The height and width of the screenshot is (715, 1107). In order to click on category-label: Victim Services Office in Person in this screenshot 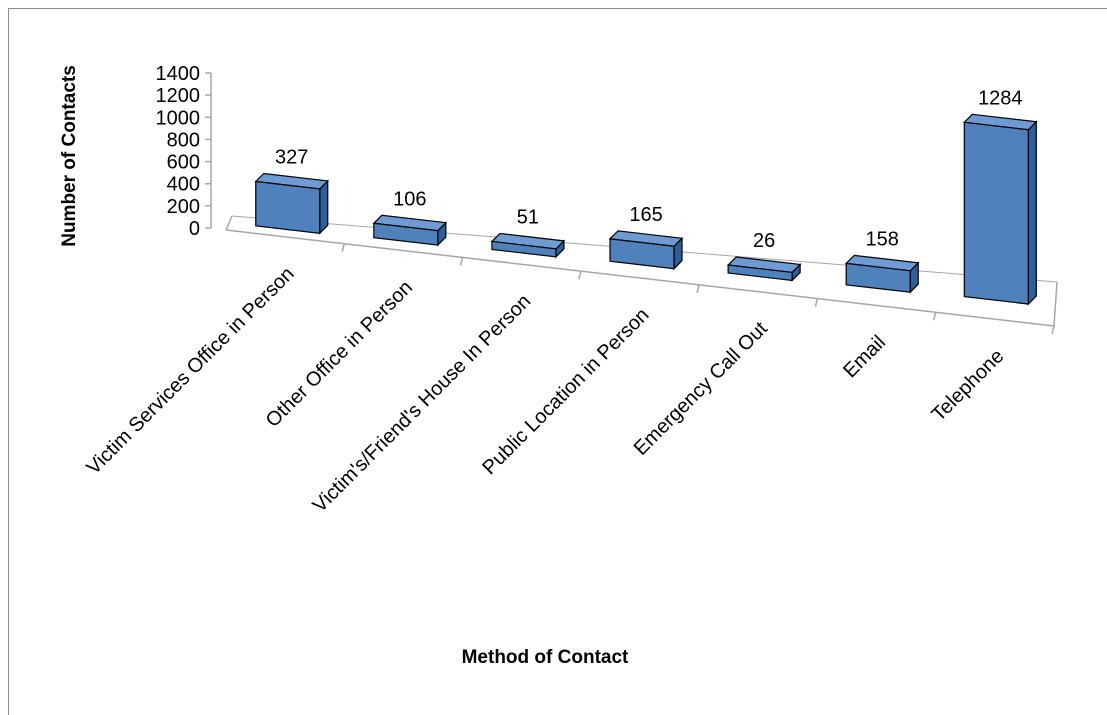, I will do `click(190, 371)`.